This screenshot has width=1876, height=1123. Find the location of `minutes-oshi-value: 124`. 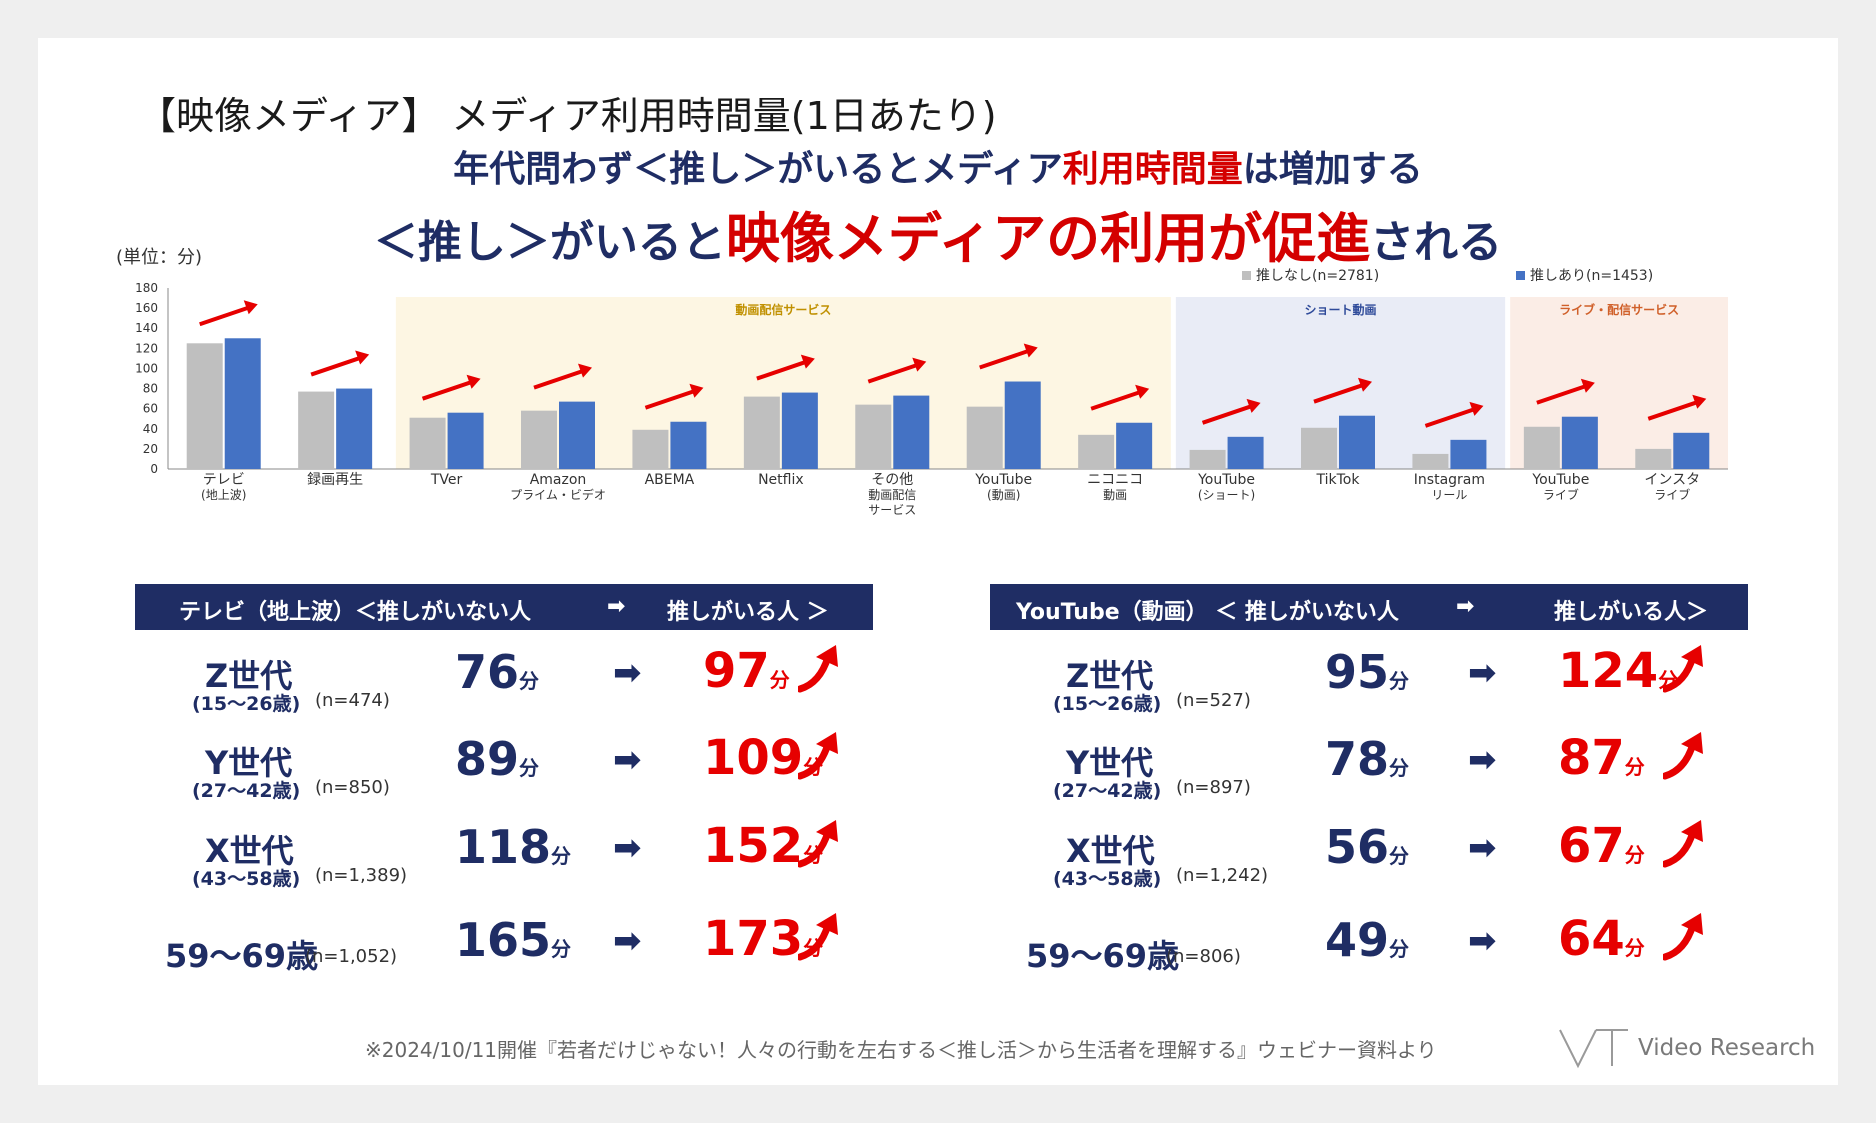

minutes-oshi-value: 124 is located at coordinates (1608, 671).